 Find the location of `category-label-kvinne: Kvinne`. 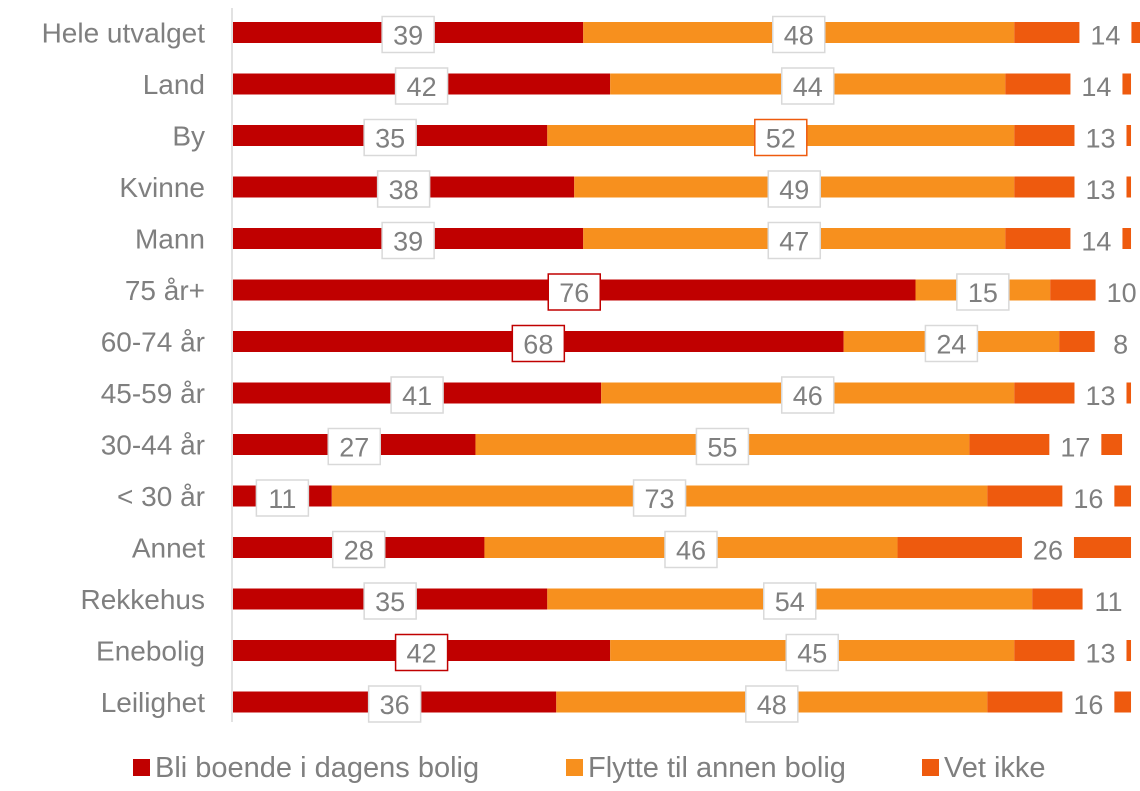

category-label-kvinne: Kvinne is located at coordinates (162, 187).